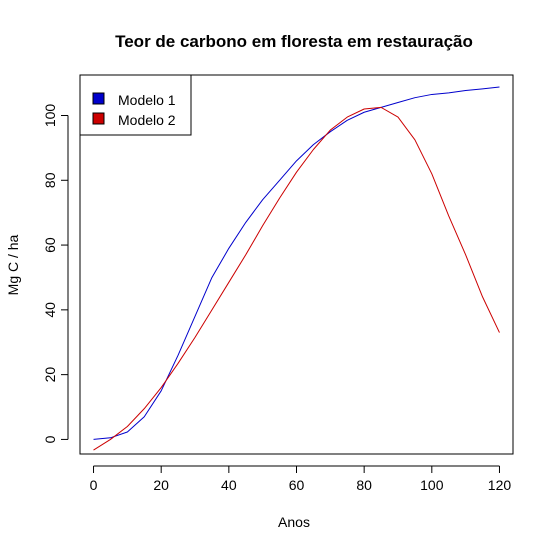 This screenshot has width=553, height=552. I want to click on x-tick-label: 80, so click(364, 485).